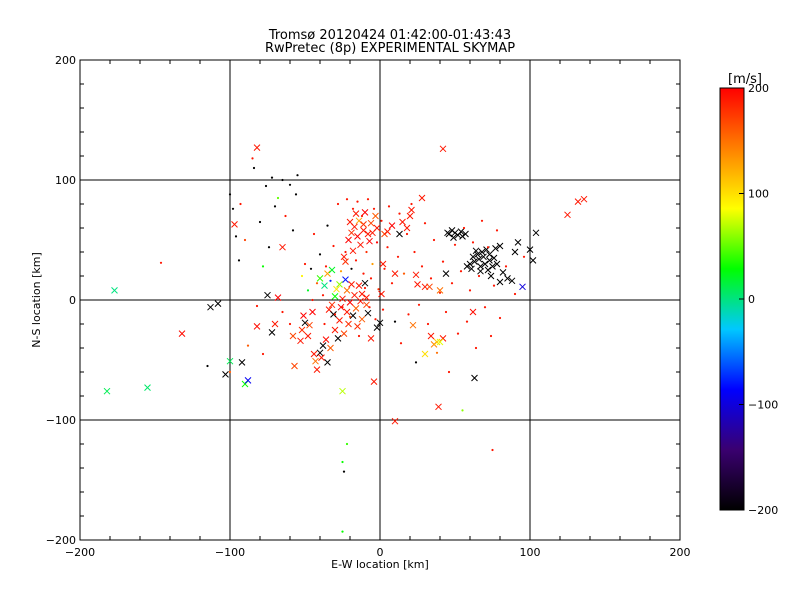 Image resolution: width=800 pixels, height=600 pixels. What do you see at coordinates (758, 88) in the screenshot?
I see `colorbar-tick-label: 200` at bounding box center [758, 88].